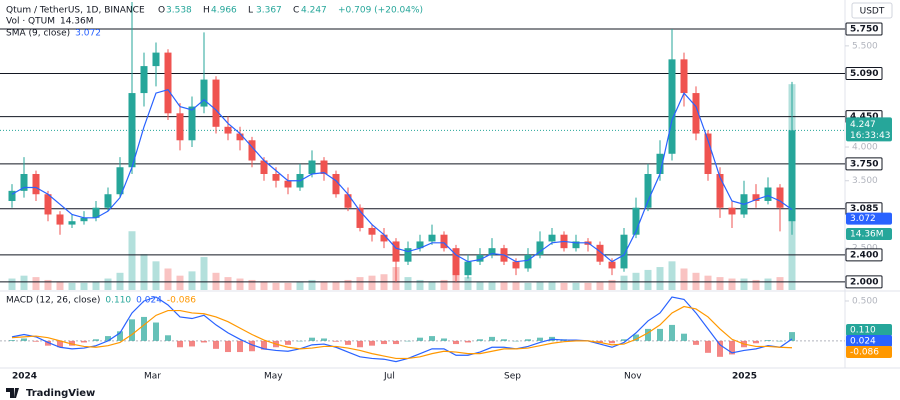 Image resolution: width=900 pixels, height=400 pixels. Describe the element at coordinates (314, 11) in the screenshot. I see `ohlc-value: 4.247` at that location.